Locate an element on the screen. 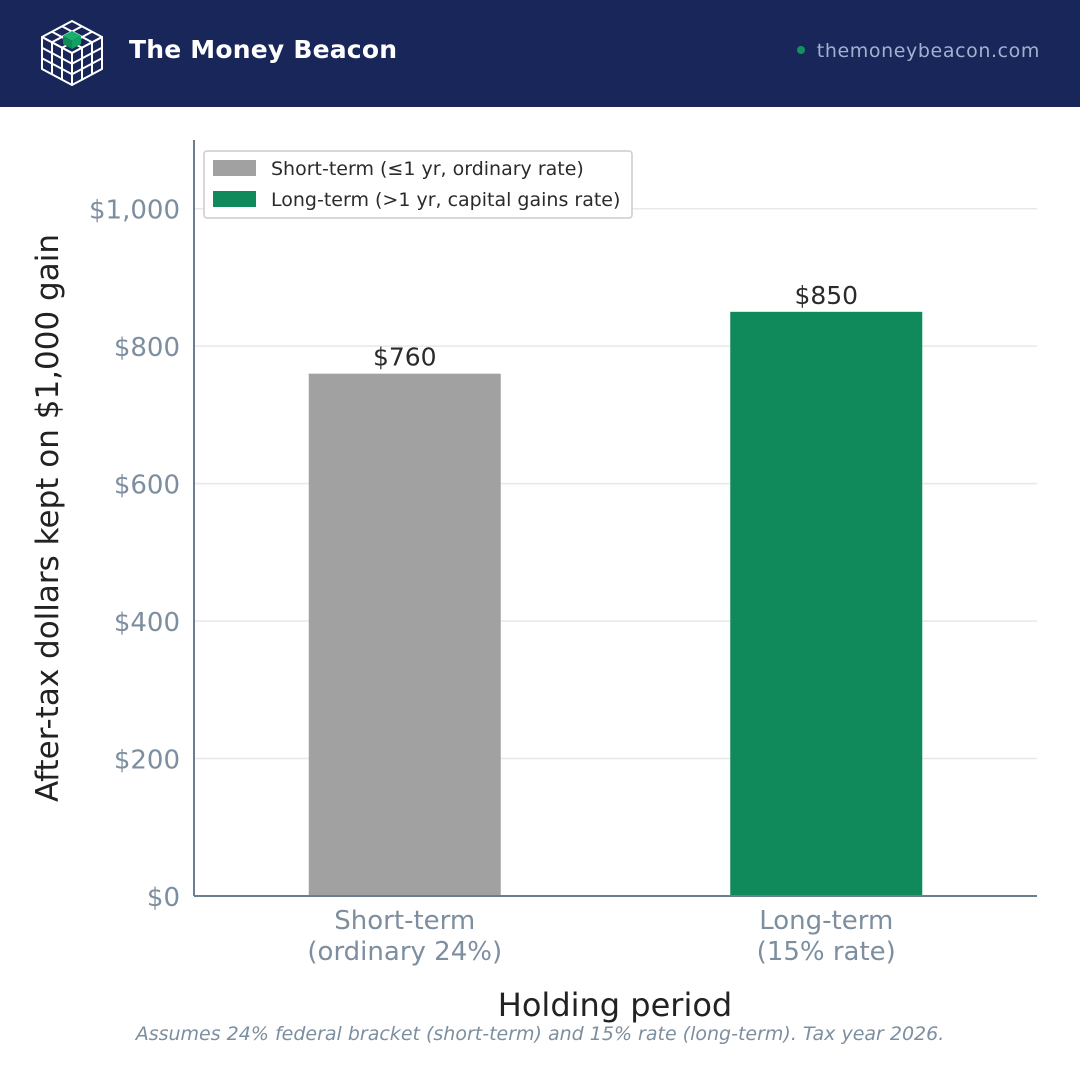 The height and width of the screenshot is (1080, 1080). site-url: themoneybeacon.com is located at coordinates (918, 51).